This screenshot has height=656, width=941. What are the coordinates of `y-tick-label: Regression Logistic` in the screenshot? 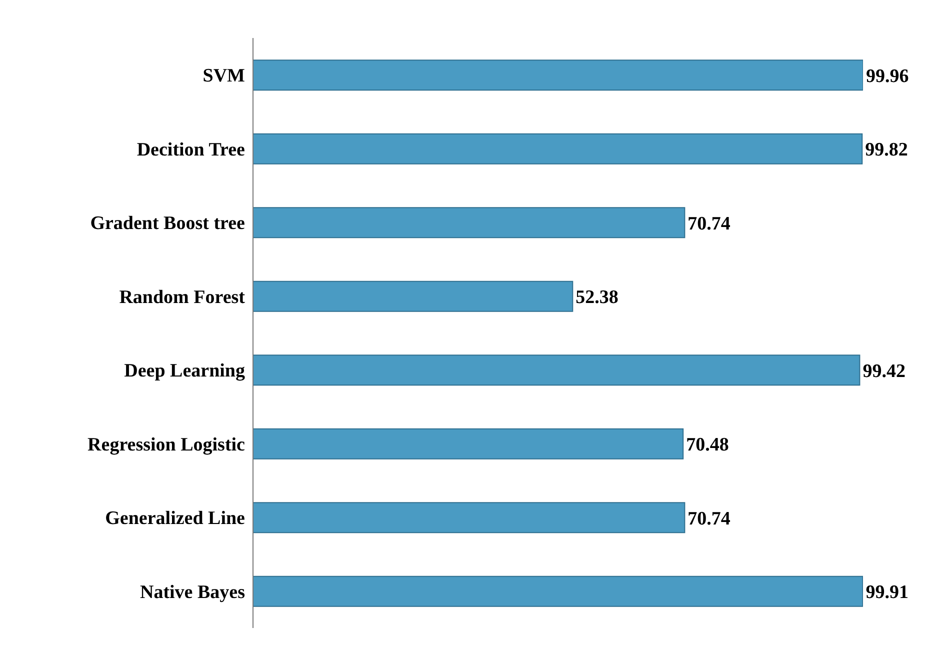 It's located at (166, 445).